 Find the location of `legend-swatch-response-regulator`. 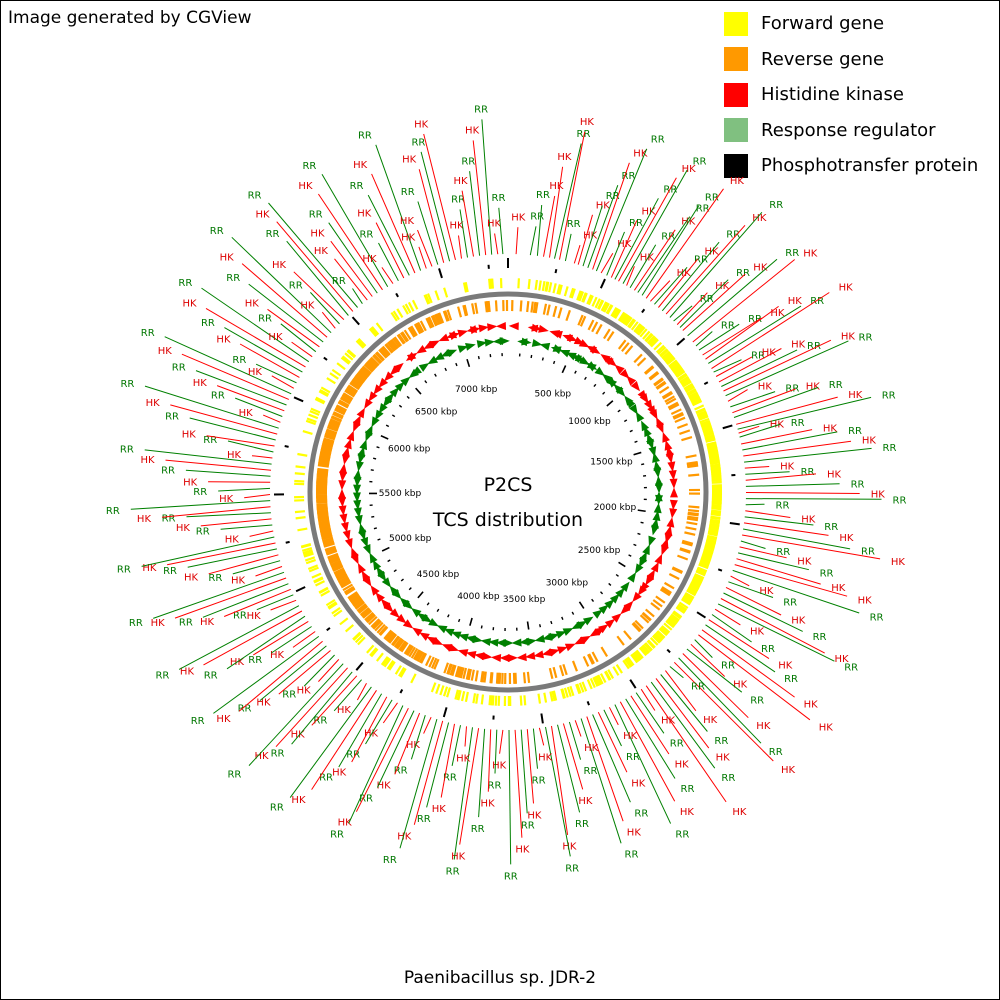

legend-swatch-response-regulator is located at coordinates (736, 130).